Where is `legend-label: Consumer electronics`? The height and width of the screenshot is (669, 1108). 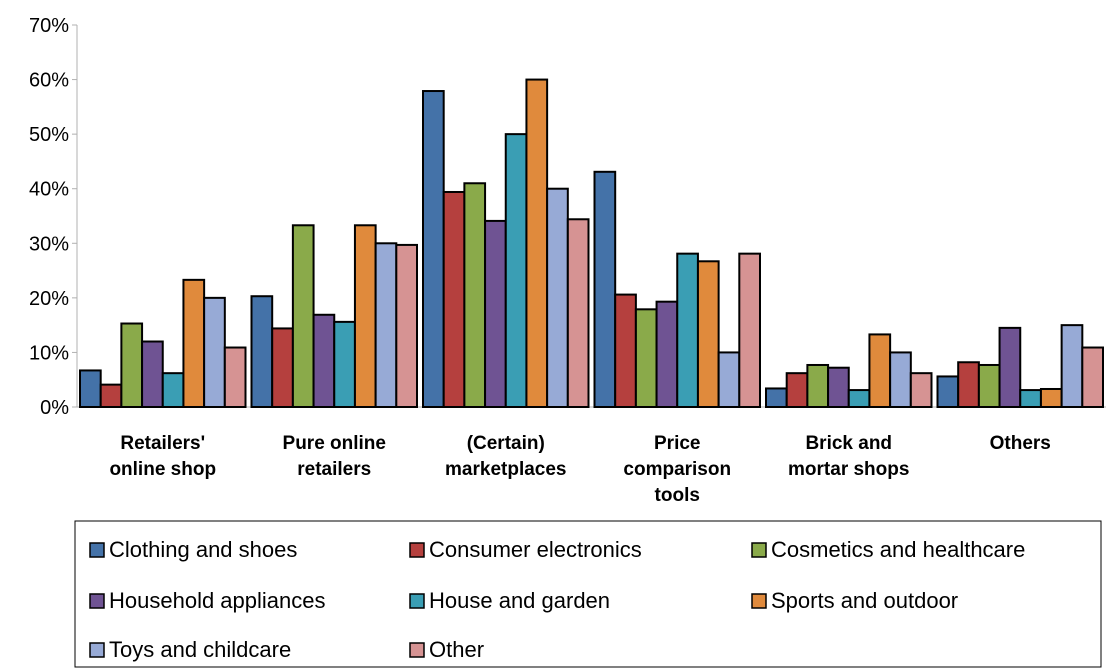 legend-label: Consumer electronics is located at coordinates (535, 549).